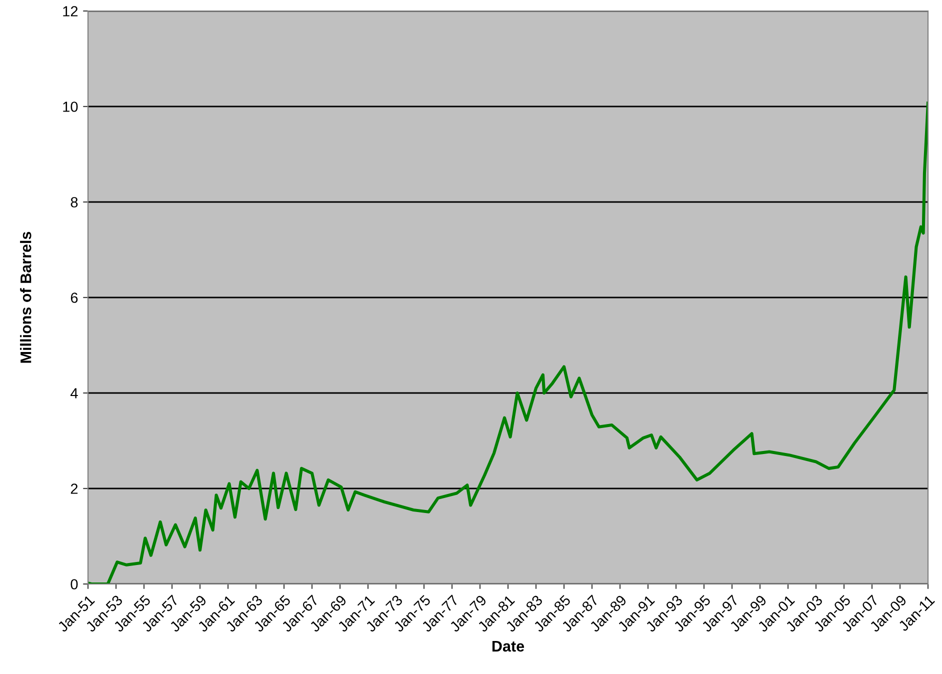  I want to click on y-tick-label: 0, so click(74, 584).